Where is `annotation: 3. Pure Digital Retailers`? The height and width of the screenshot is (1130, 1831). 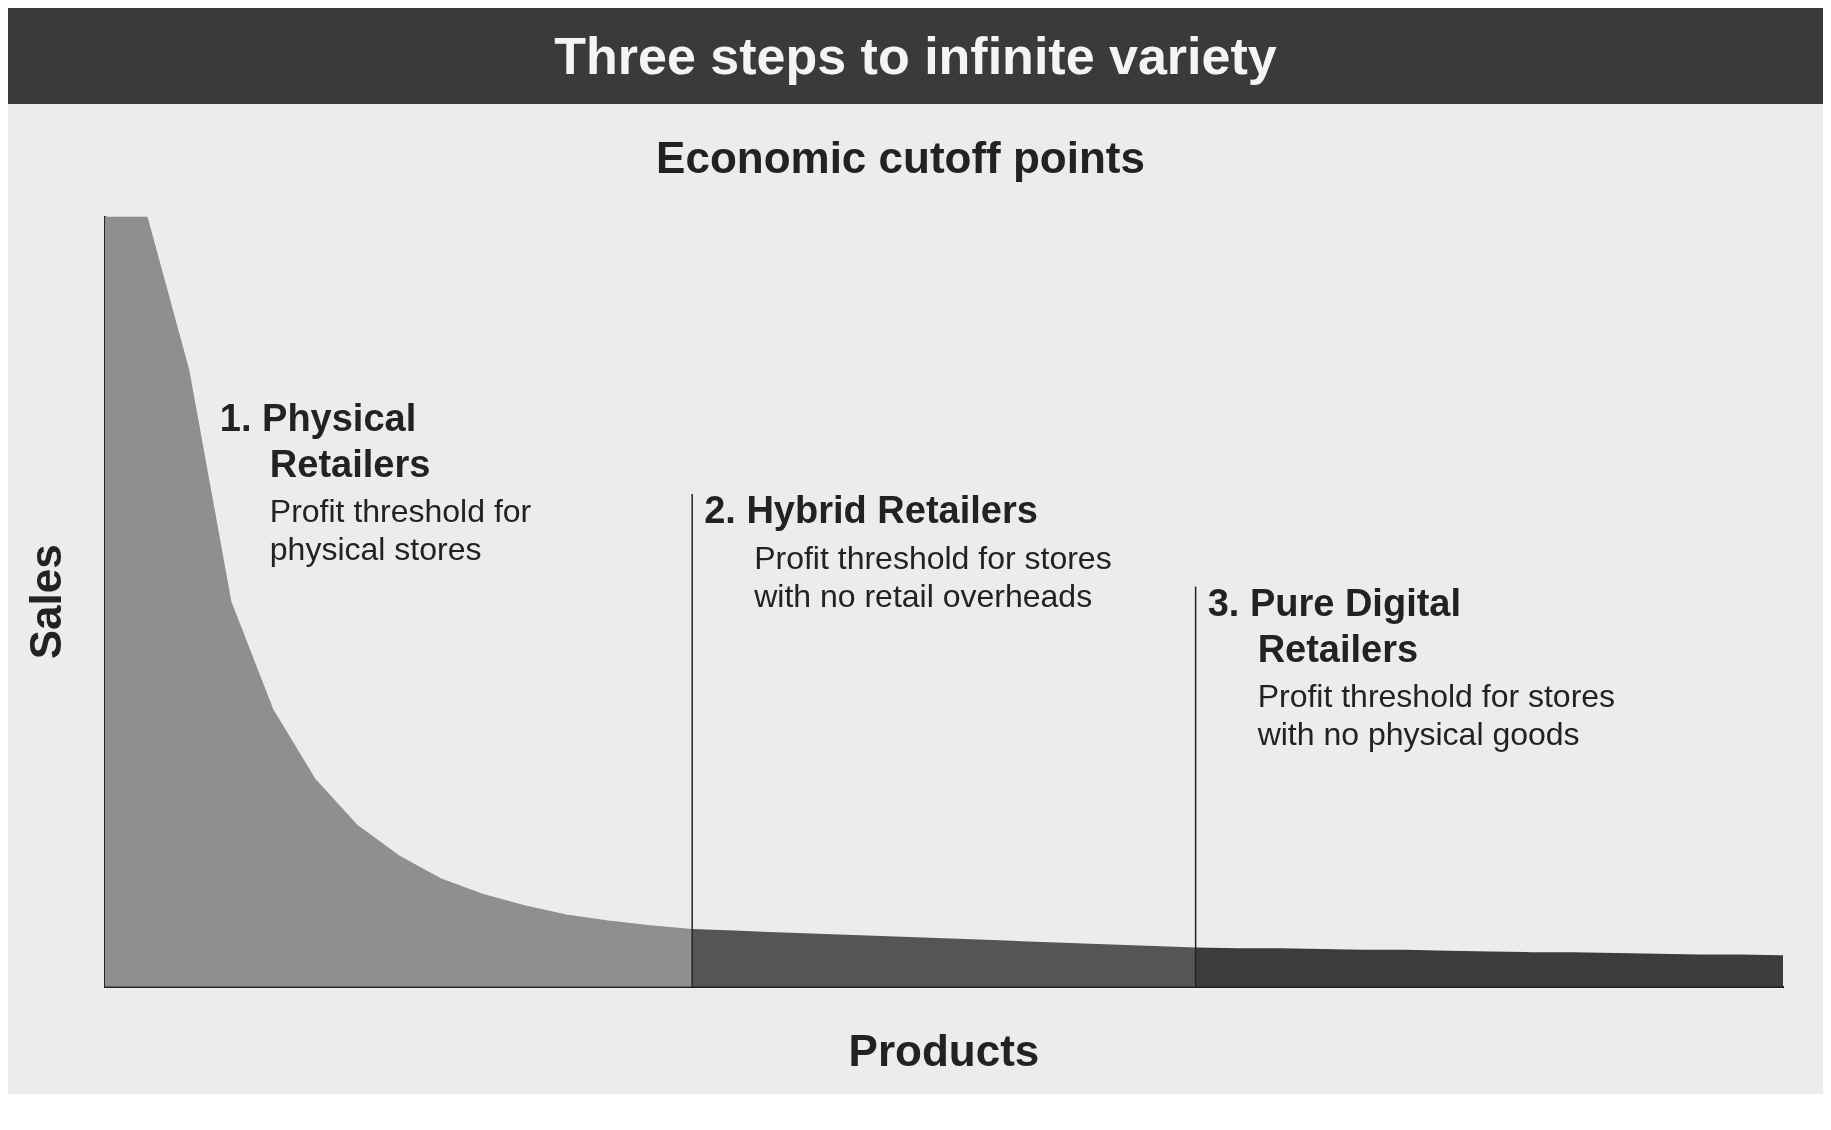
annotation: 3. Pure Digital Retailers is located at coordinates (1334, 625).